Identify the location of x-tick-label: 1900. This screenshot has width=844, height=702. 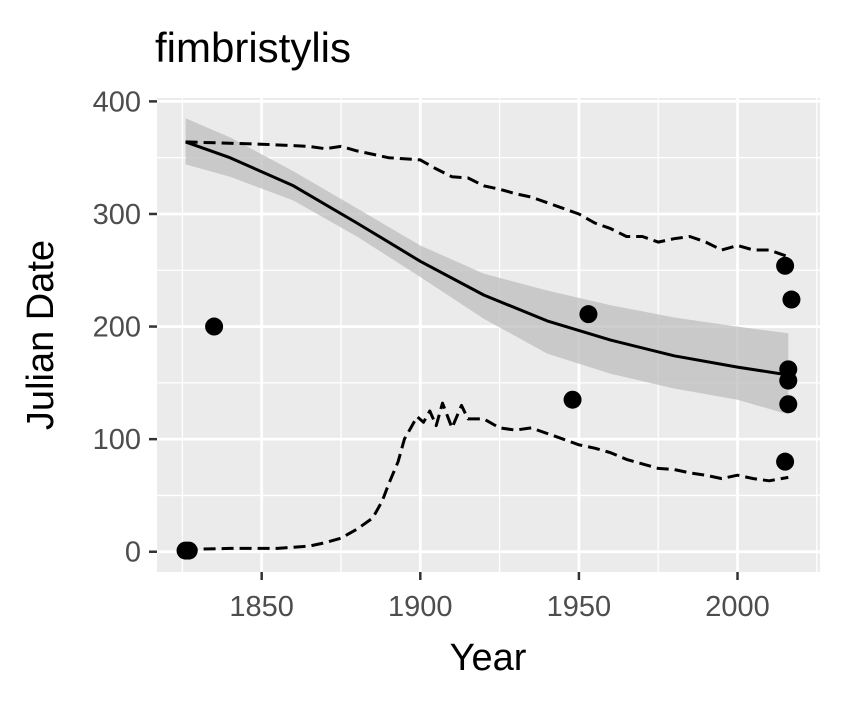
(420, 607).